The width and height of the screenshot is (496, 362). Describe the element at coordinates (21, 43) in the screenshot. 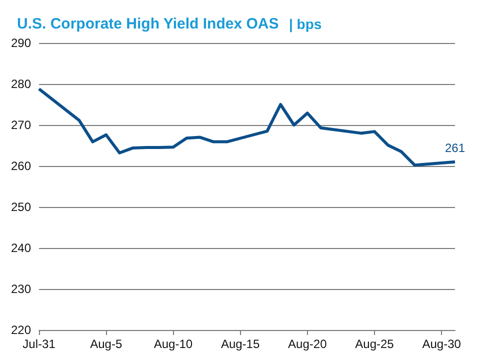

I see `y-tick-label: 290` at that location.